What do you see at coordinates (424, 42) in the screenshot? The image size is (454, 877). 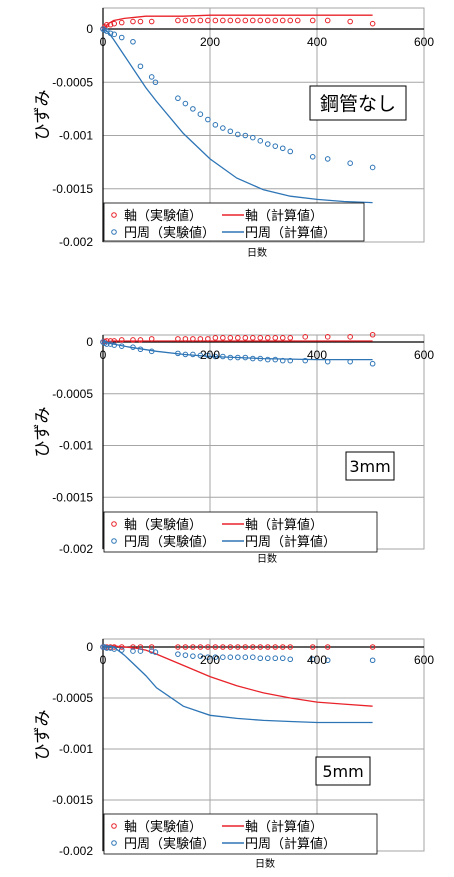 I see `x-tick-label: 600` at bounding box center [424, 42].